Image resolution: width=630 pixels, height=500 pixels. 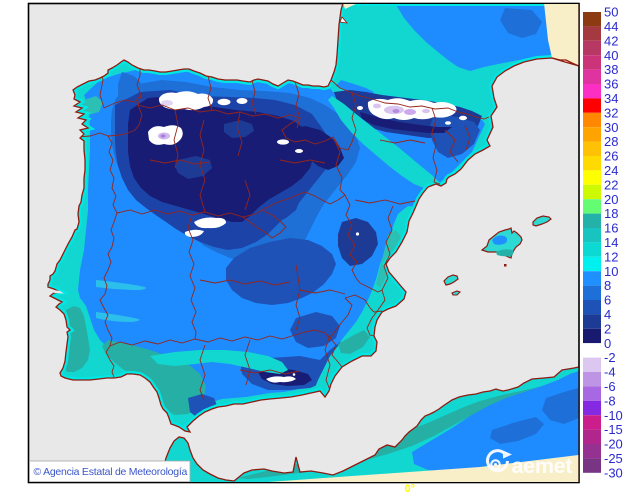 I want to click on svg-text: 50, so click(x=611, y=12).